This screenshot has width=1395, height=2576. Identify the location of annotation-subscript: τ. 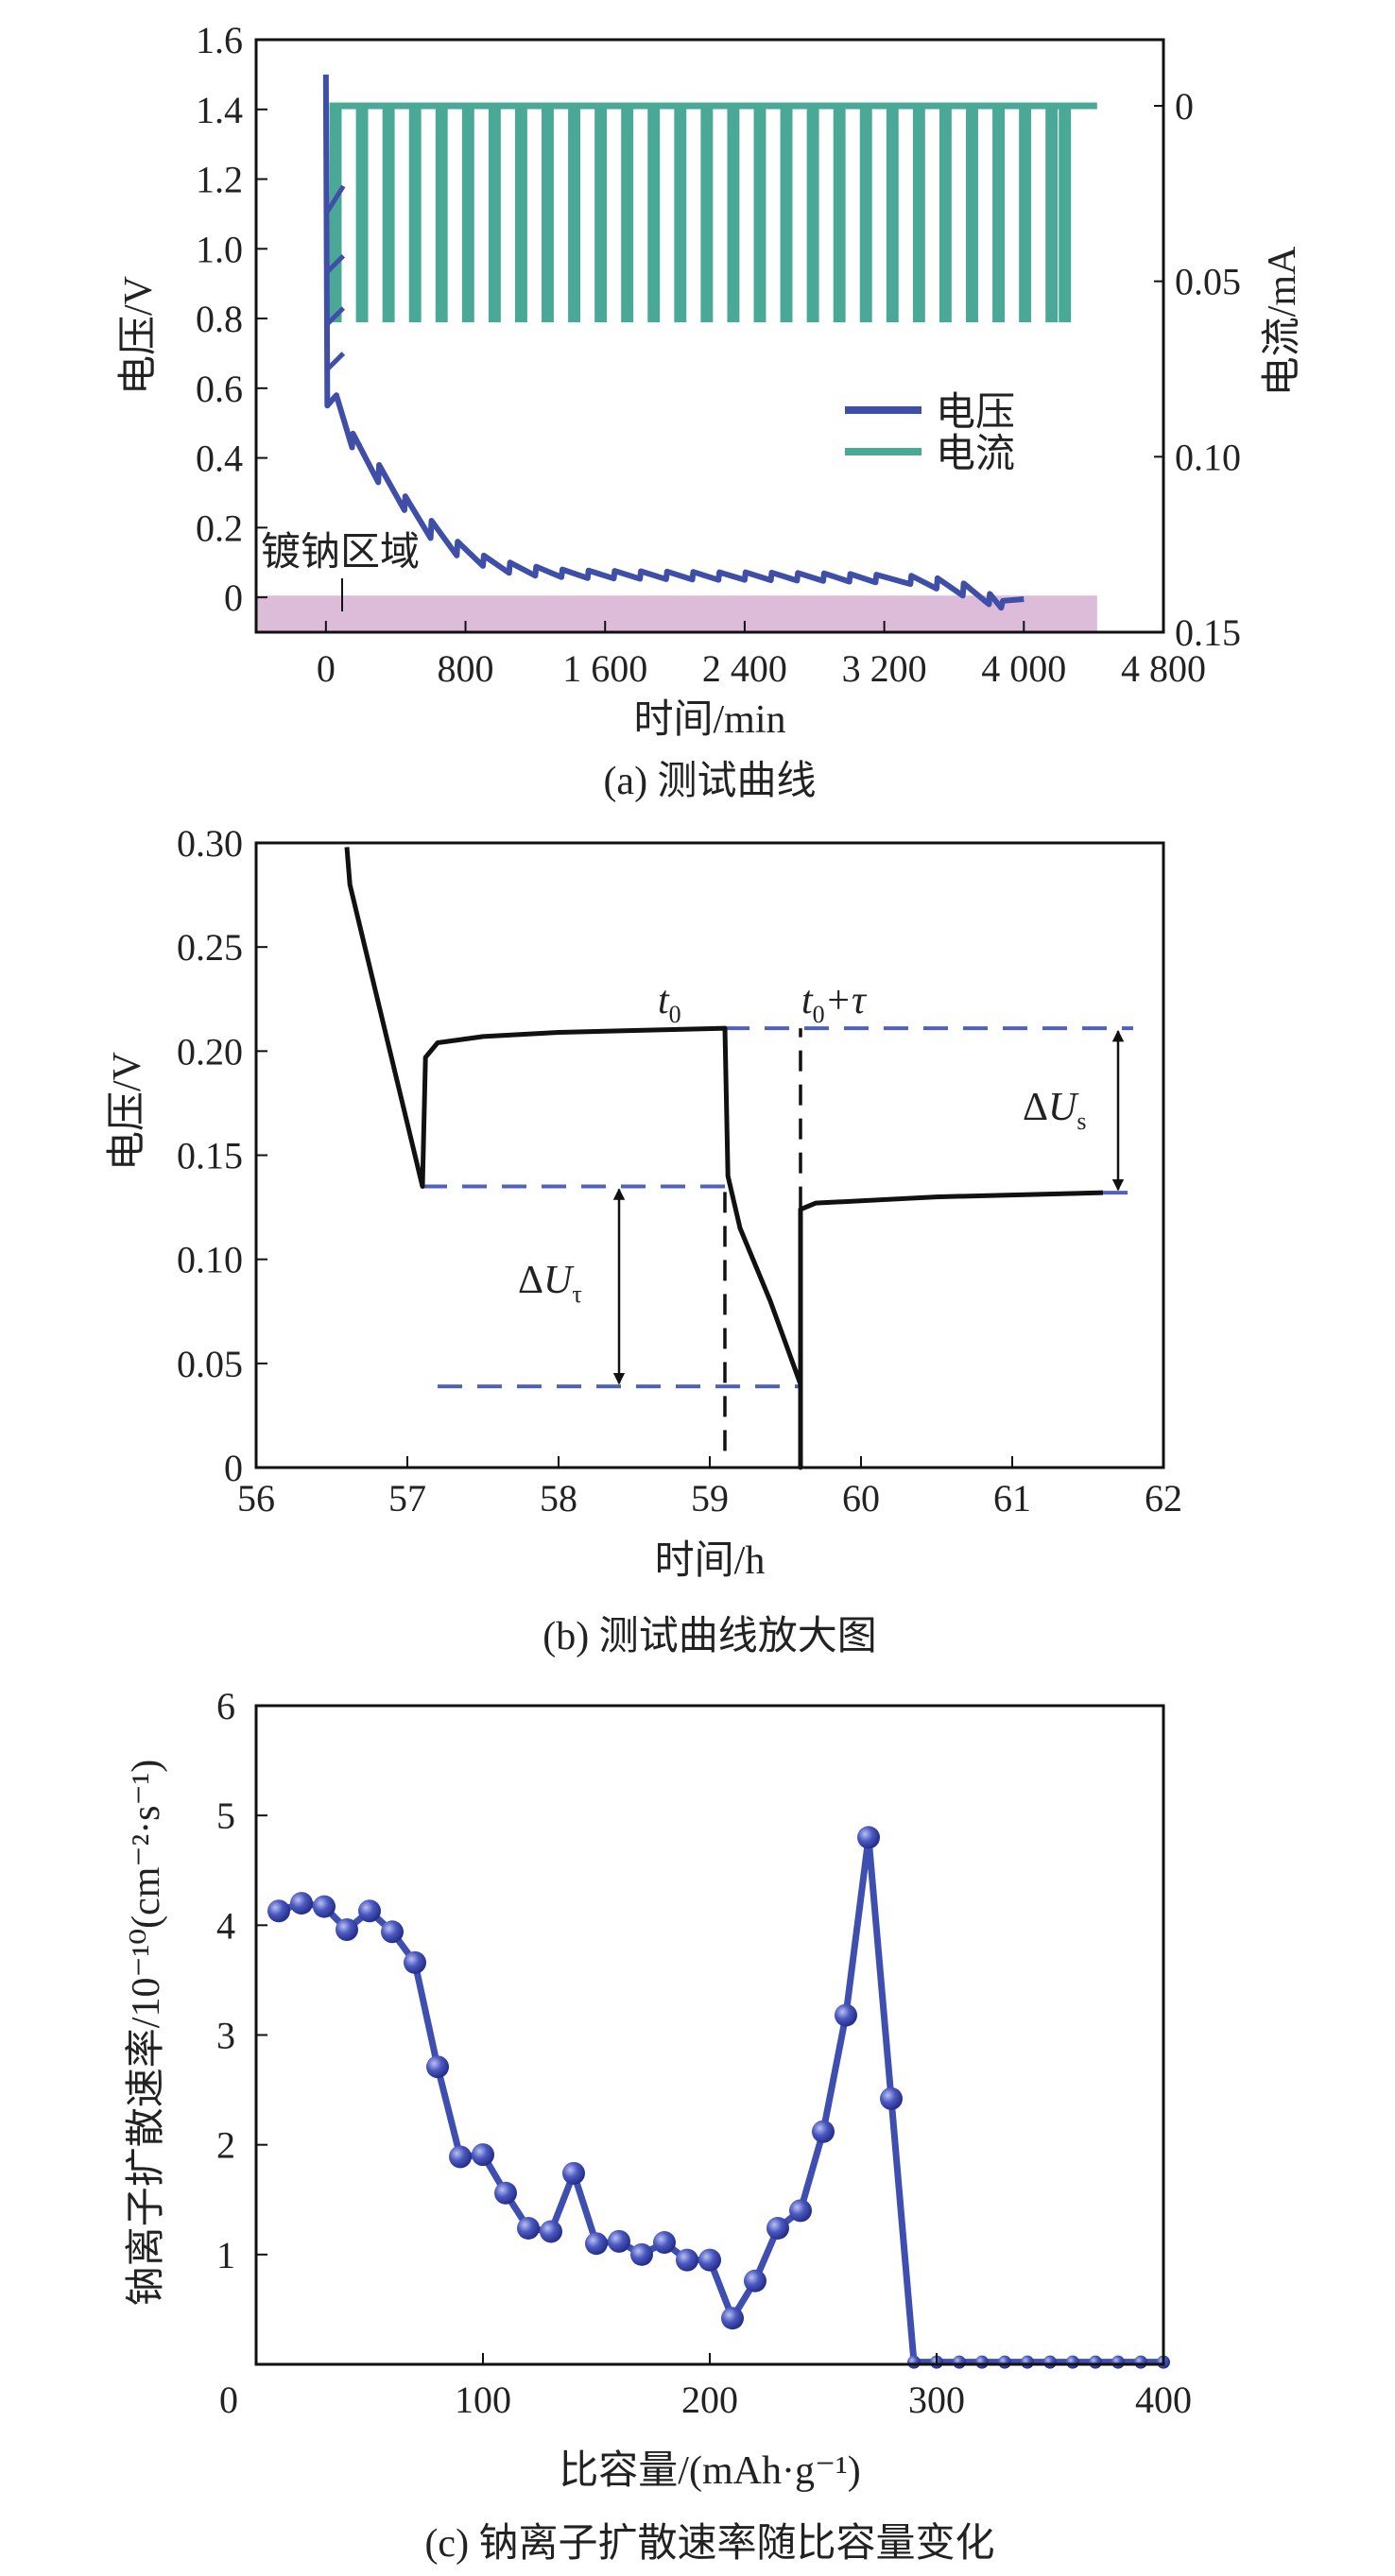
(576, 1294).